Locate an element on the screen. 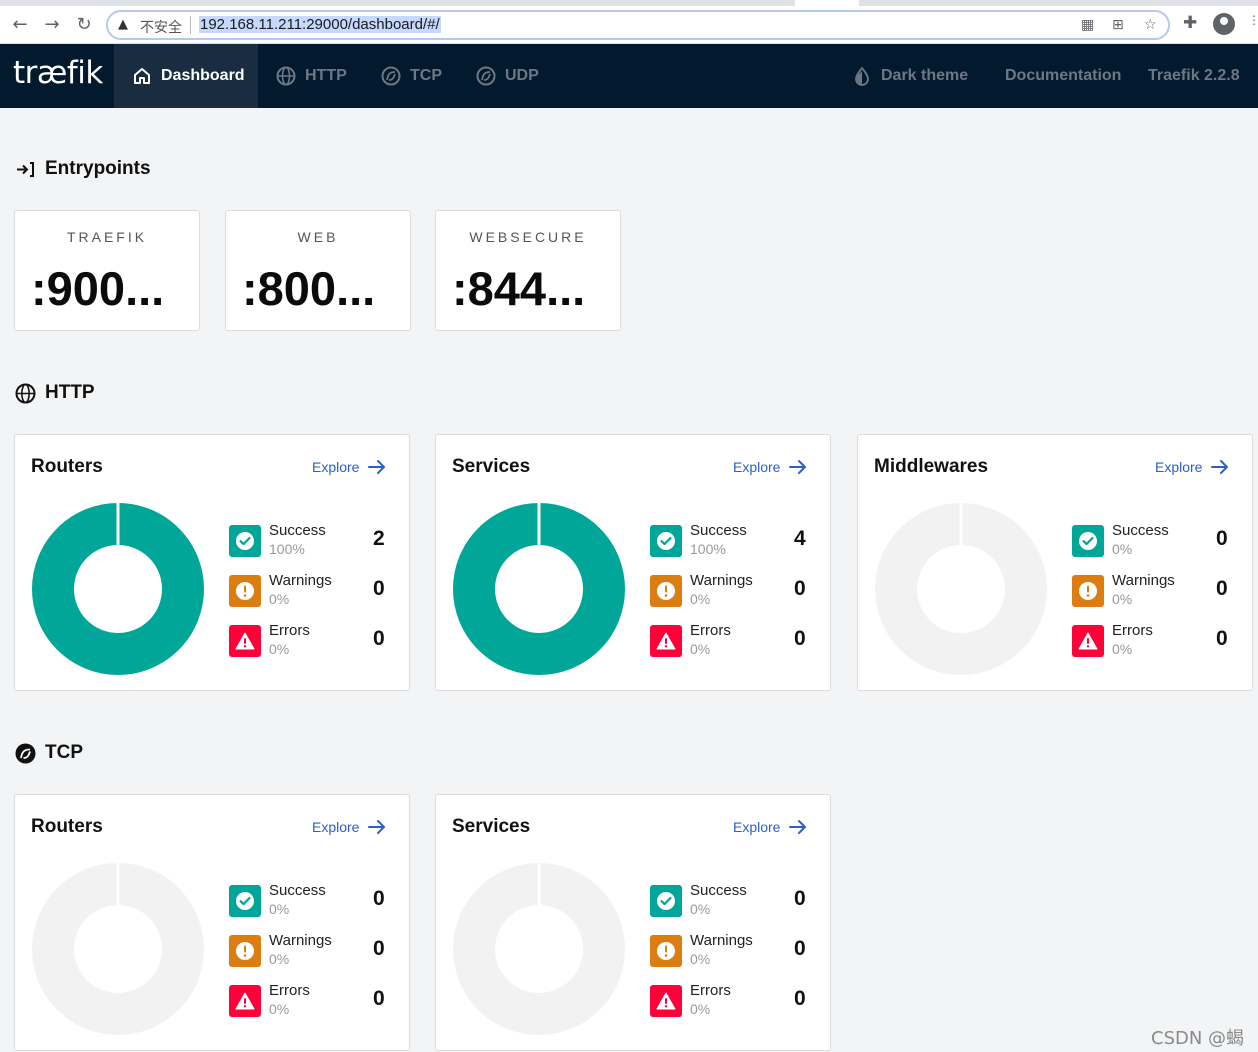  traefik-logo: træfik is located at coordinates (58, 73).